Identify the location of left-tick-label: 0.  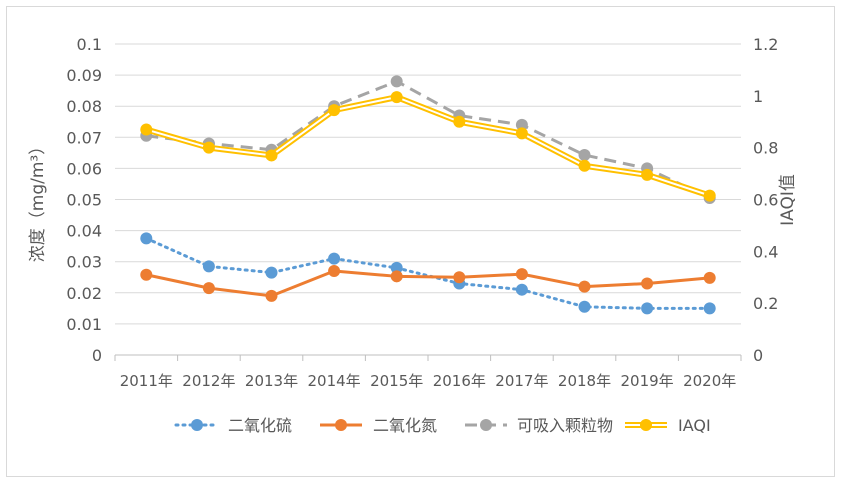
(97, 355).